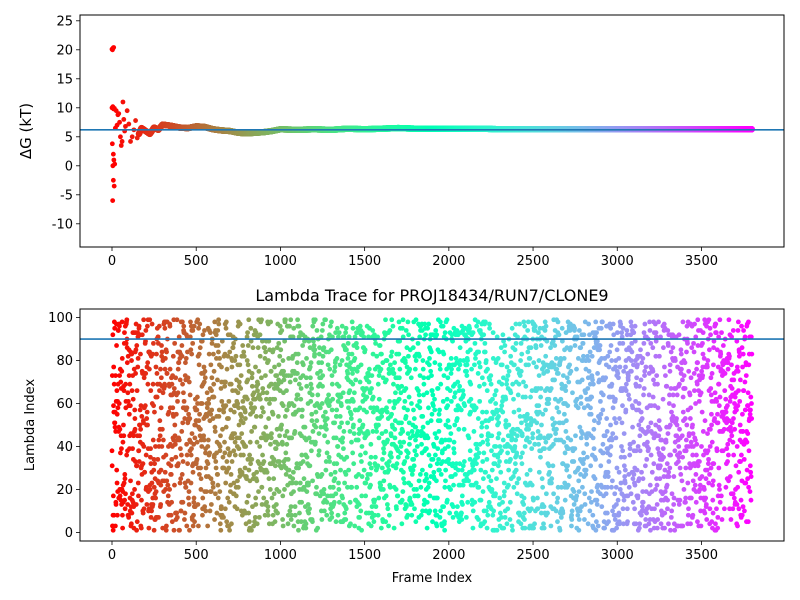  What do you see at coordinates (196, 261) in the screenshot?
I see `delta-g-x-tick-label: 500` at bounding box center [196, 261].